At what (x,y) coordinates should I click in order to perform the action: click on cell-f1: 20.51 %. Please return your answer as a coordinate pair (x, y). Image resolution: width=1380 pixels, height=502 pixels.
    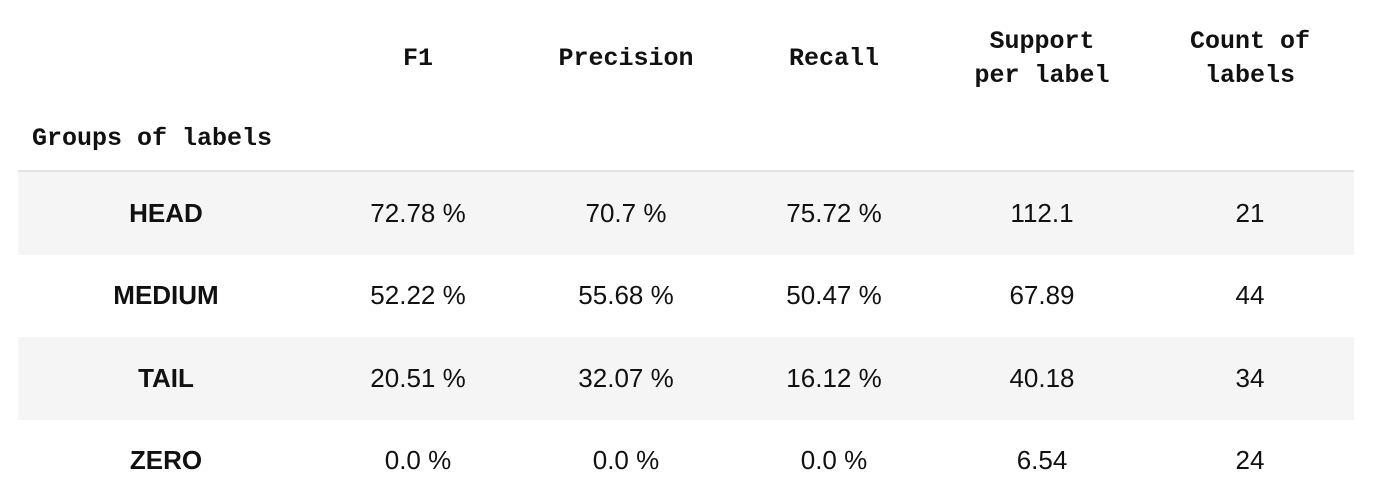
    Looking at the image, I should click on (418, 378).